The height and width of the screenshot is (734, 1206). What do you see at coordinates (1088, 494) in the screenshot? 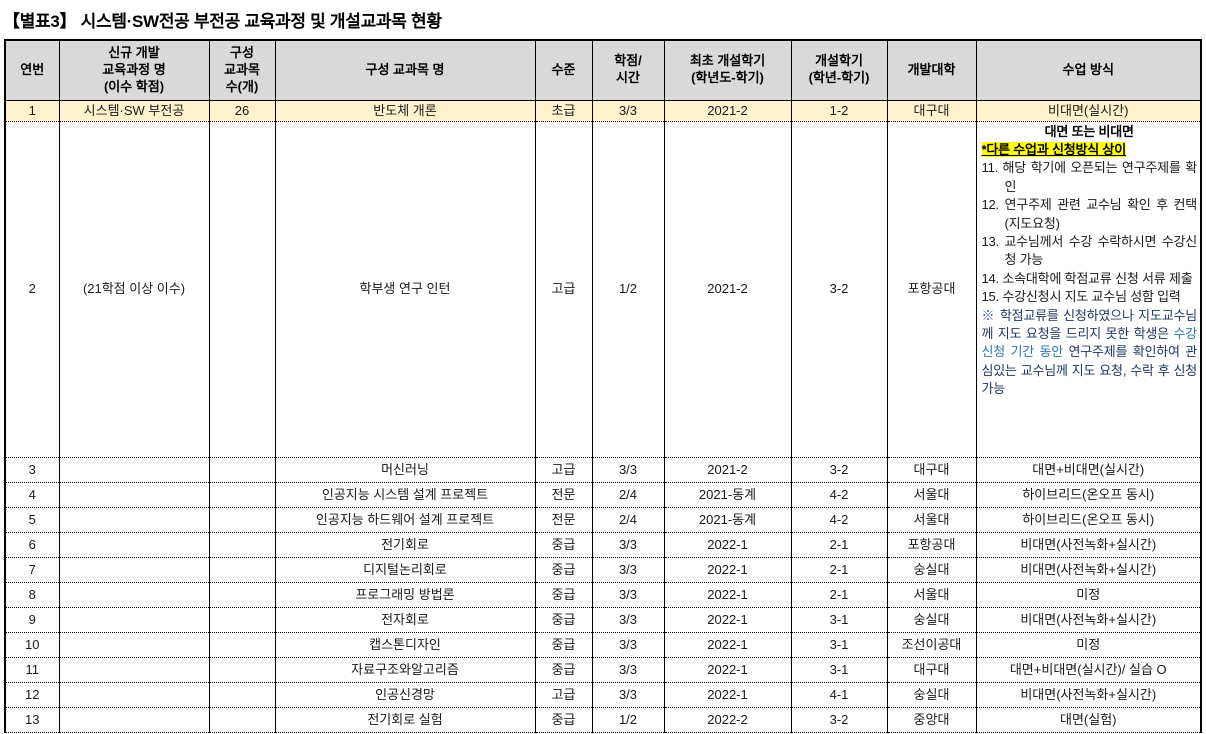
I see `cell-method: 하이브리드(온오프 동시)` at bounding box center [1088, 494].